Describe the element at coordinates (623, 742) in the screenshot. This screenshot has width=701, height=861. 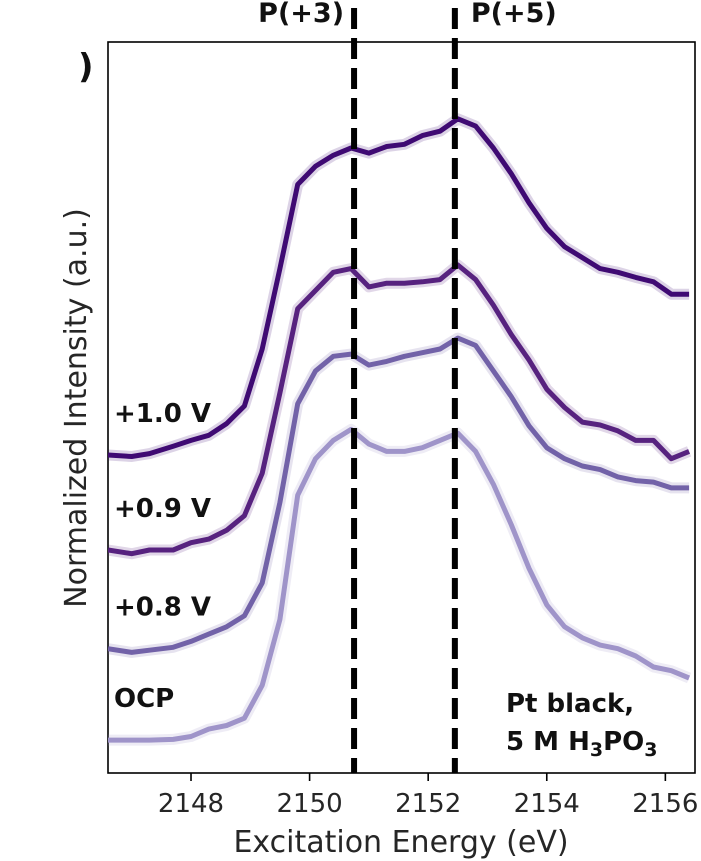
I see `annotation-formula-middle: PO` at that location.